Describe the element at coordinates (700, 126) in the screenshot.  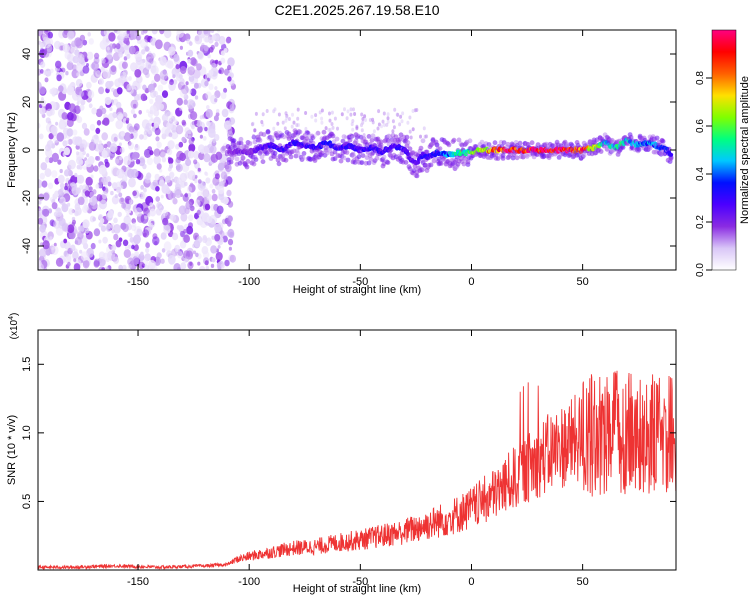
I see `colorbar-tick-label-3: 0.6` at that location.